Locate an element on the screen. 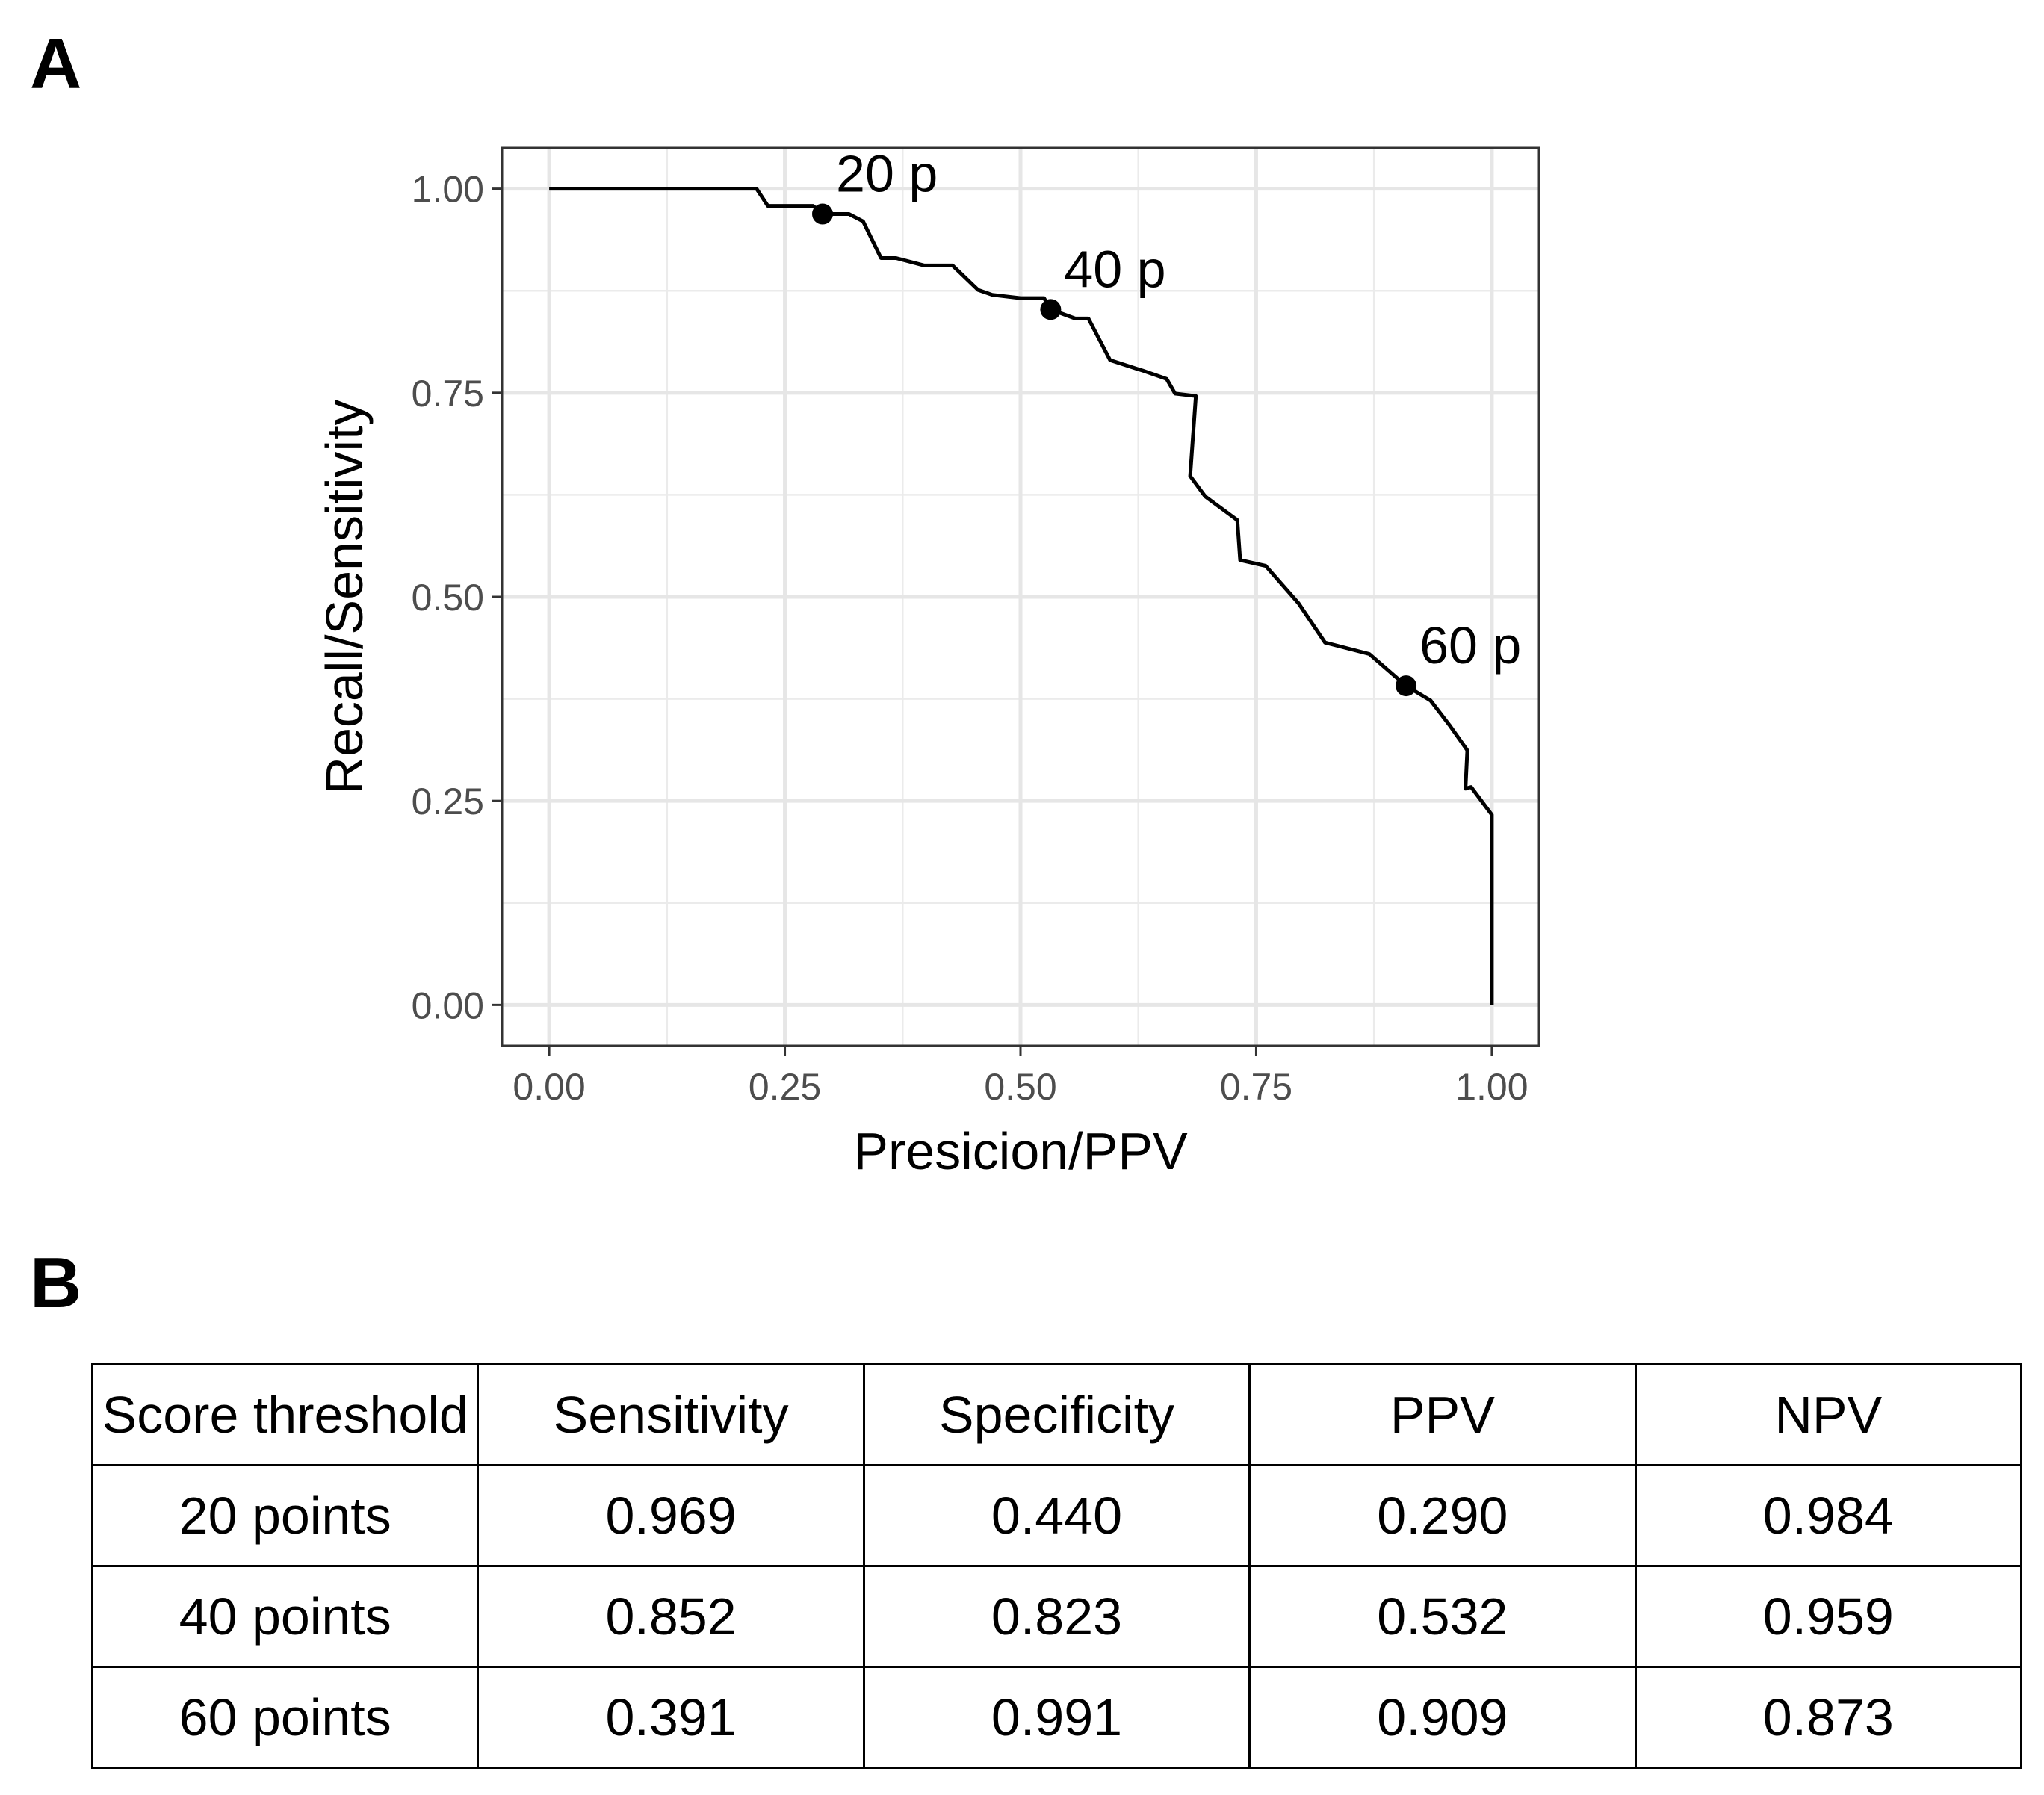 Image resolution: width=2044 pixels, height=1795 pixels. y-tick-label: 0.25 is located at coordinates (448, 801).